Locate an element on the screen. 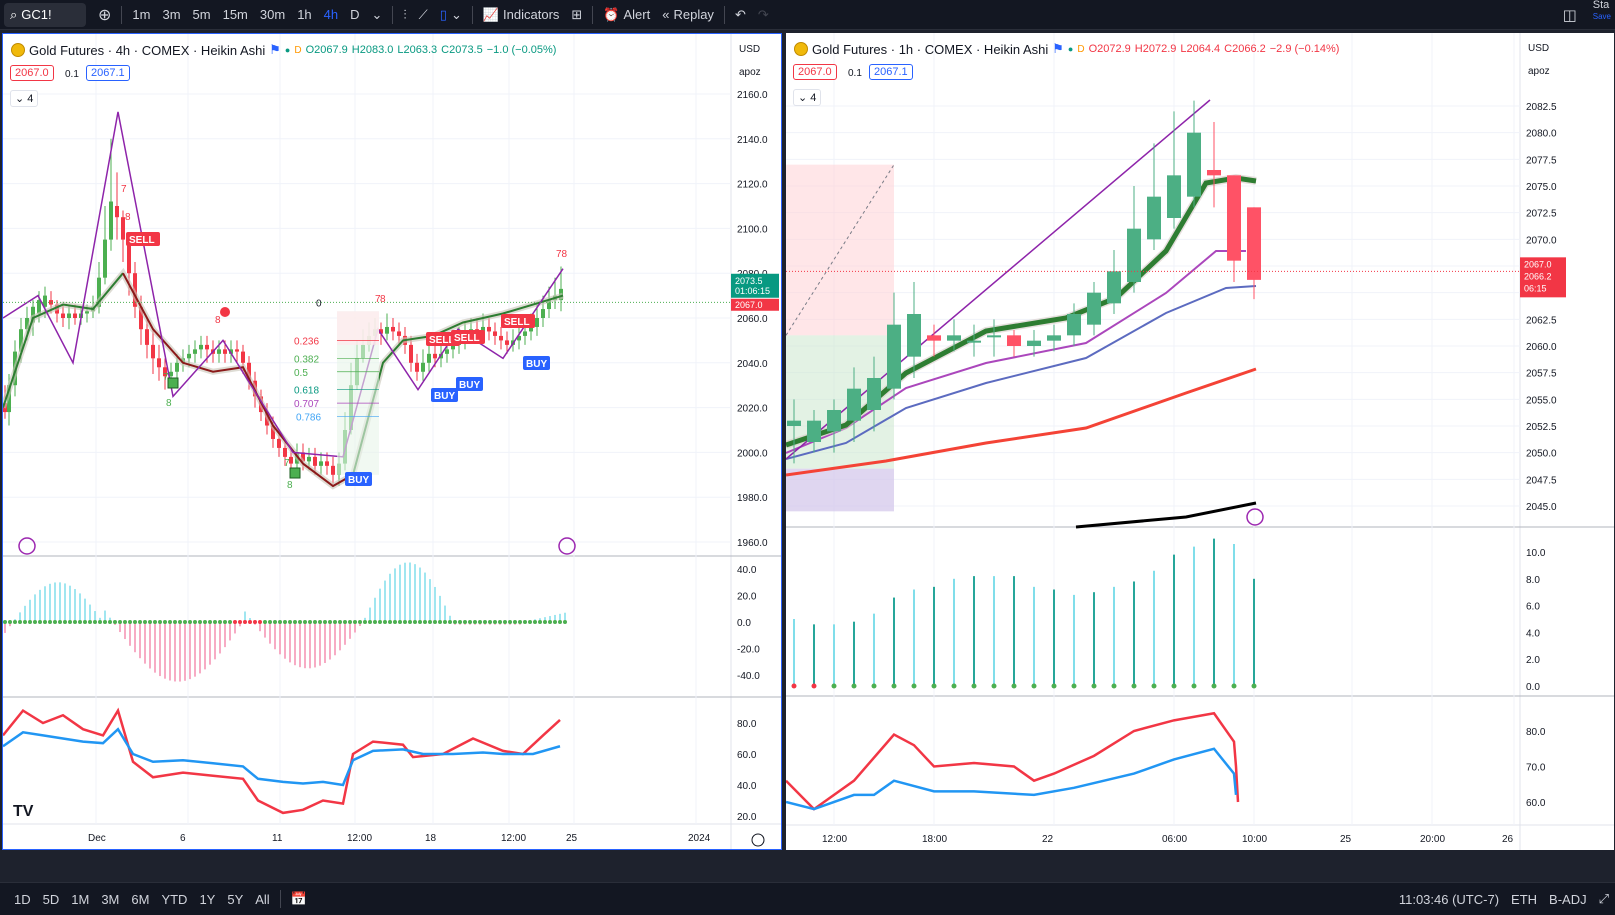 Image resolution: width=1615 pixels, height=915 pixels. templates-button: ⊞ is located at coordinates (576, 15).